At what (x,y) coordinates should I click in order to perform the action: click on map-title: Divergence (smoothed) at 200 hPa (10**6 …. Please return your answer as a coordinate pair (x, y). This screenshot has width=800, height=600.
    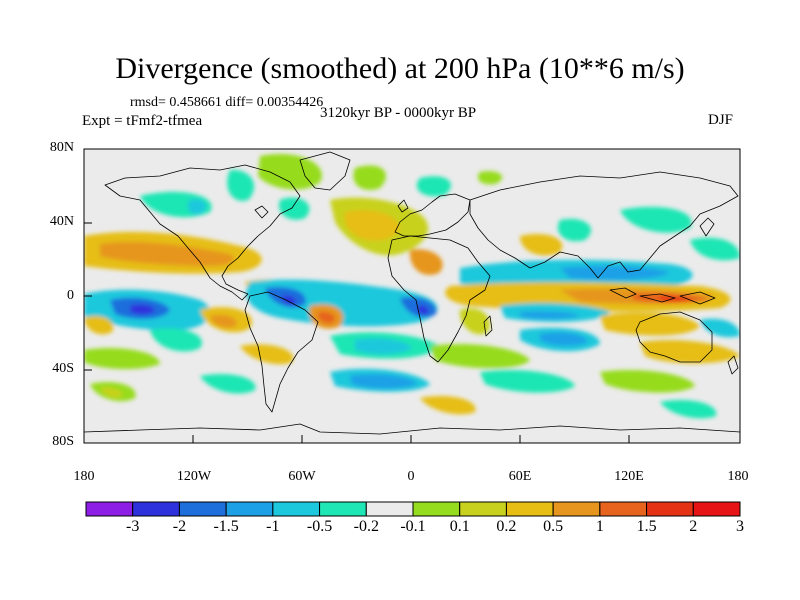
    Looking at the image, I should click on (400, 68).